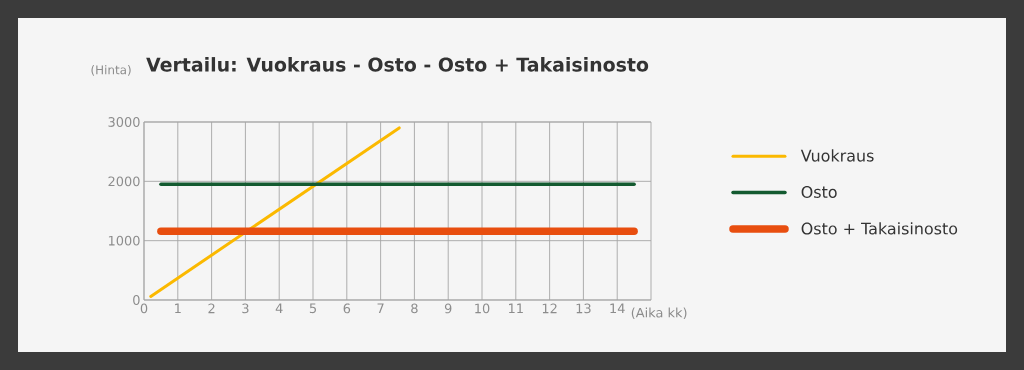  Describe the element at coordinates (482, 308) in the screenshot. I see `x-tick-label: 10` at that location.